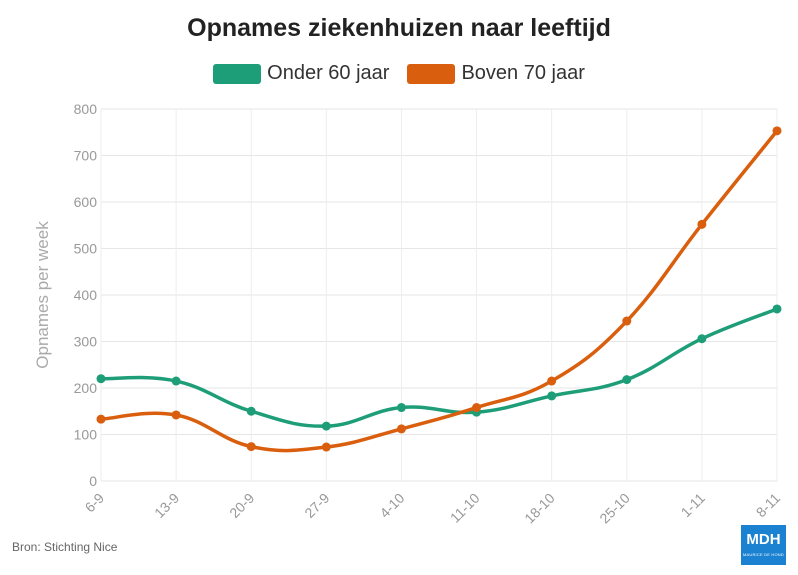  What do you see at coordinates (86, 156) in the screenshot?
I see `y-tick-label: 700` at bounding box center [86, 156].